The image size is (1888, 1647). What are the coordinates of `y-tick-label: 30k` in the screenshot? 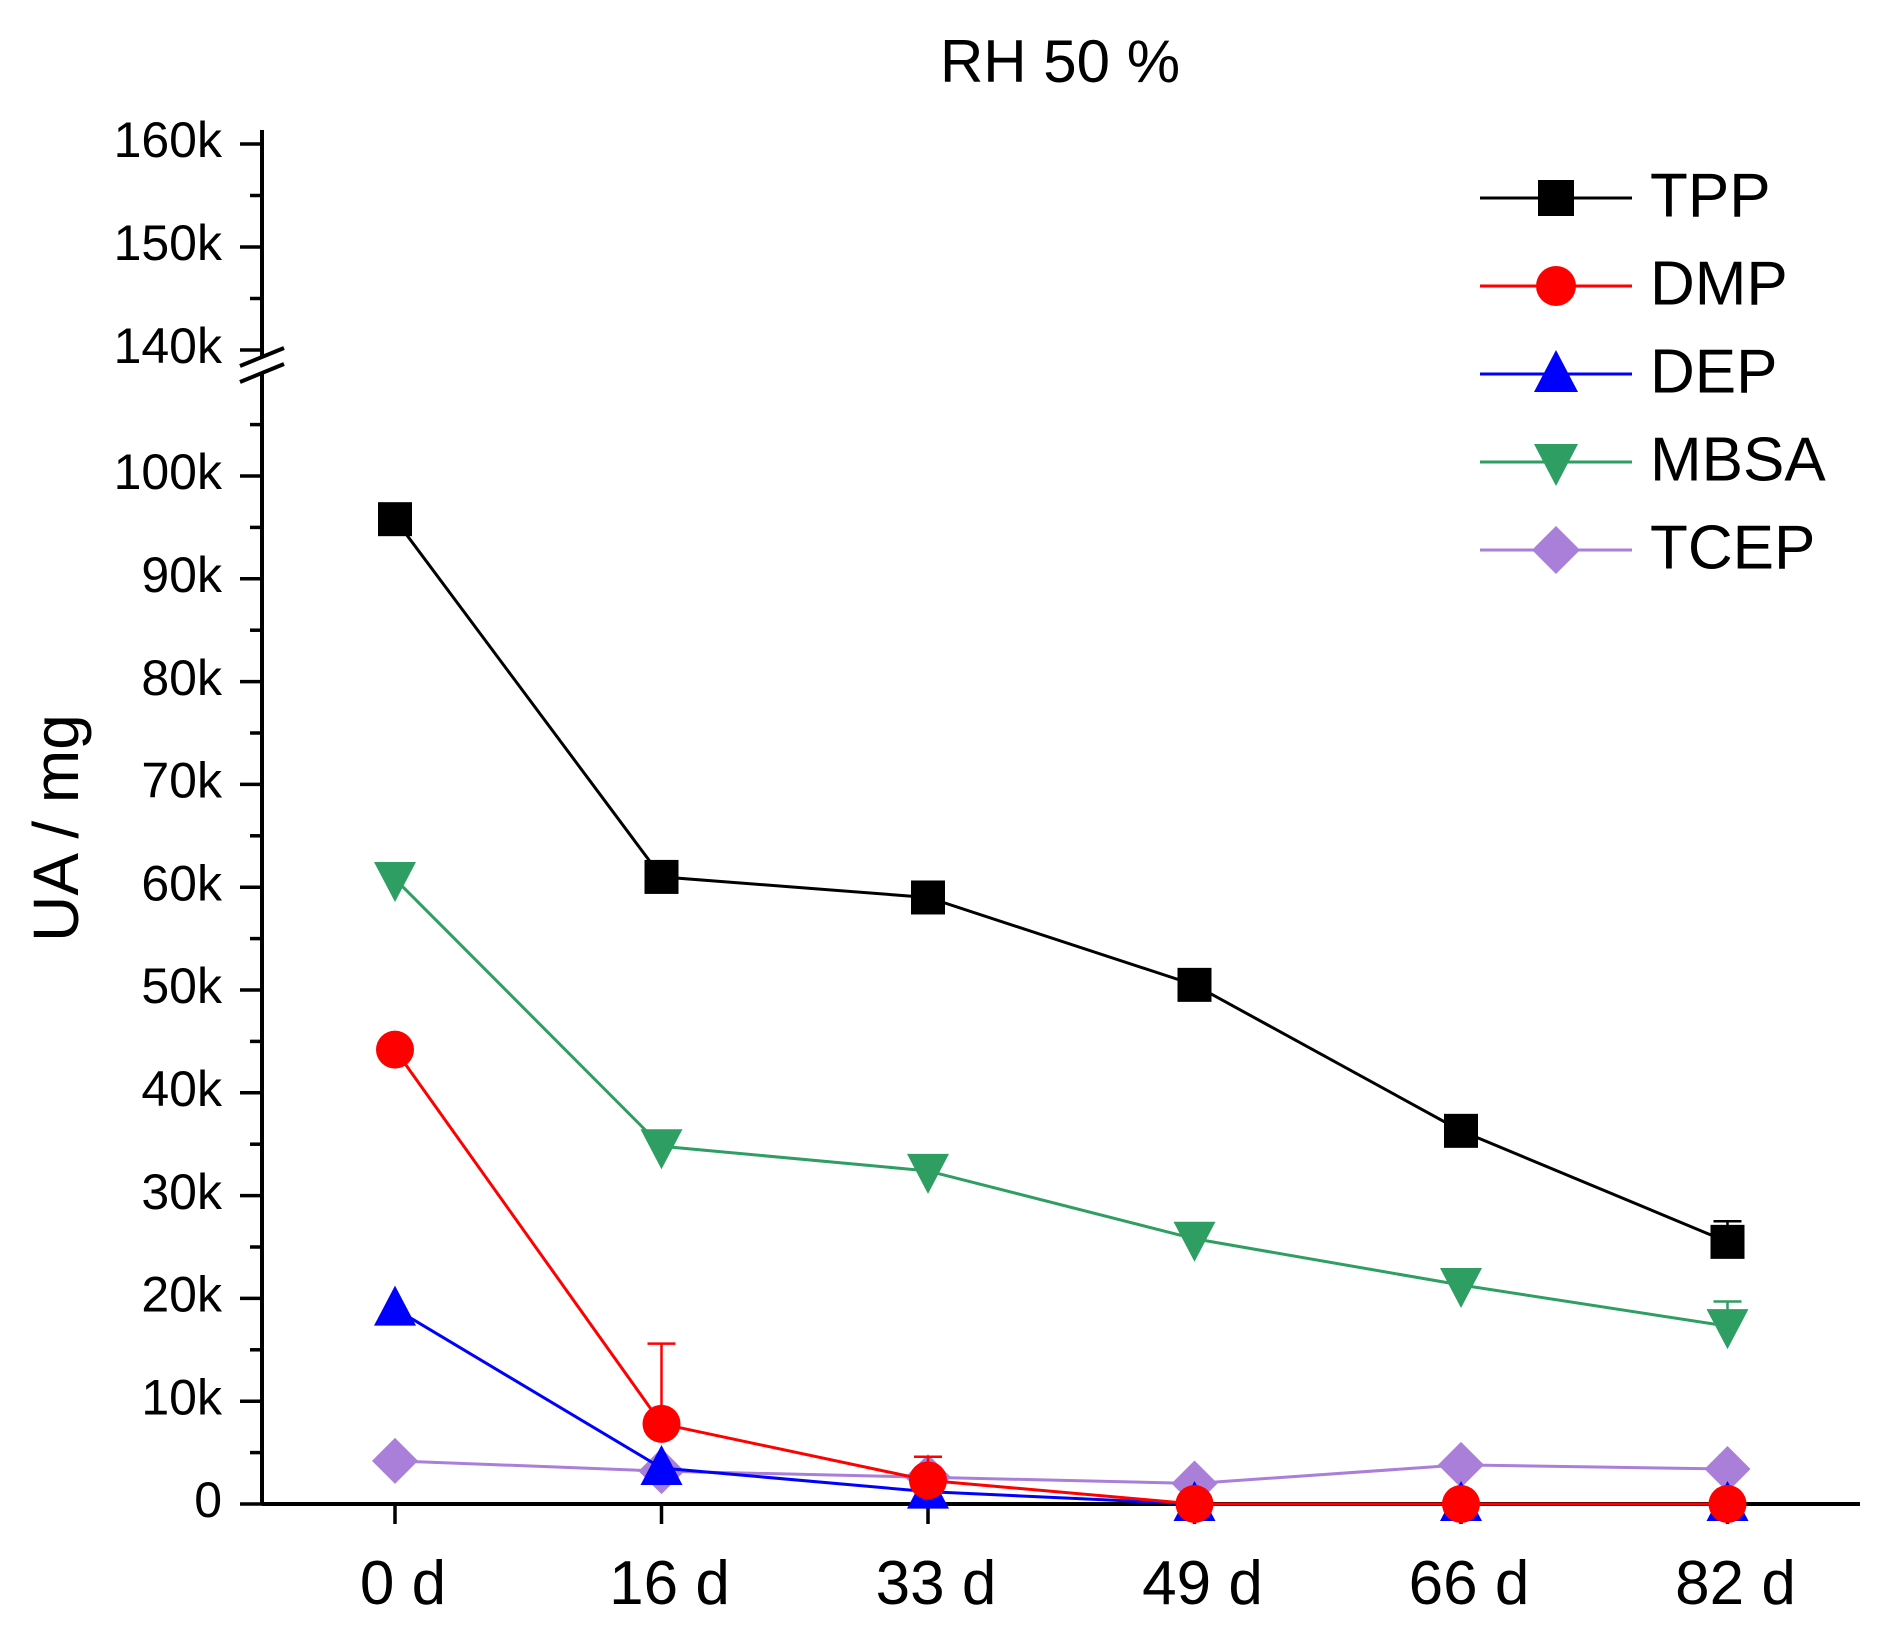 It's located at (182, 1192).